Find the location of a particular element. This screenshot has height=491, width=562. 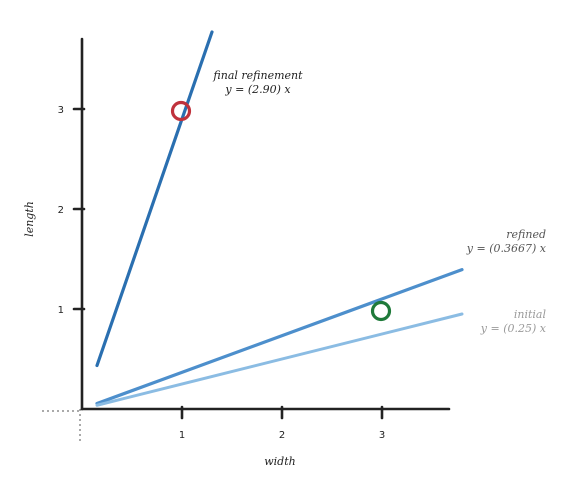

series-label-initial: initial is located at coordinates (530, 314).